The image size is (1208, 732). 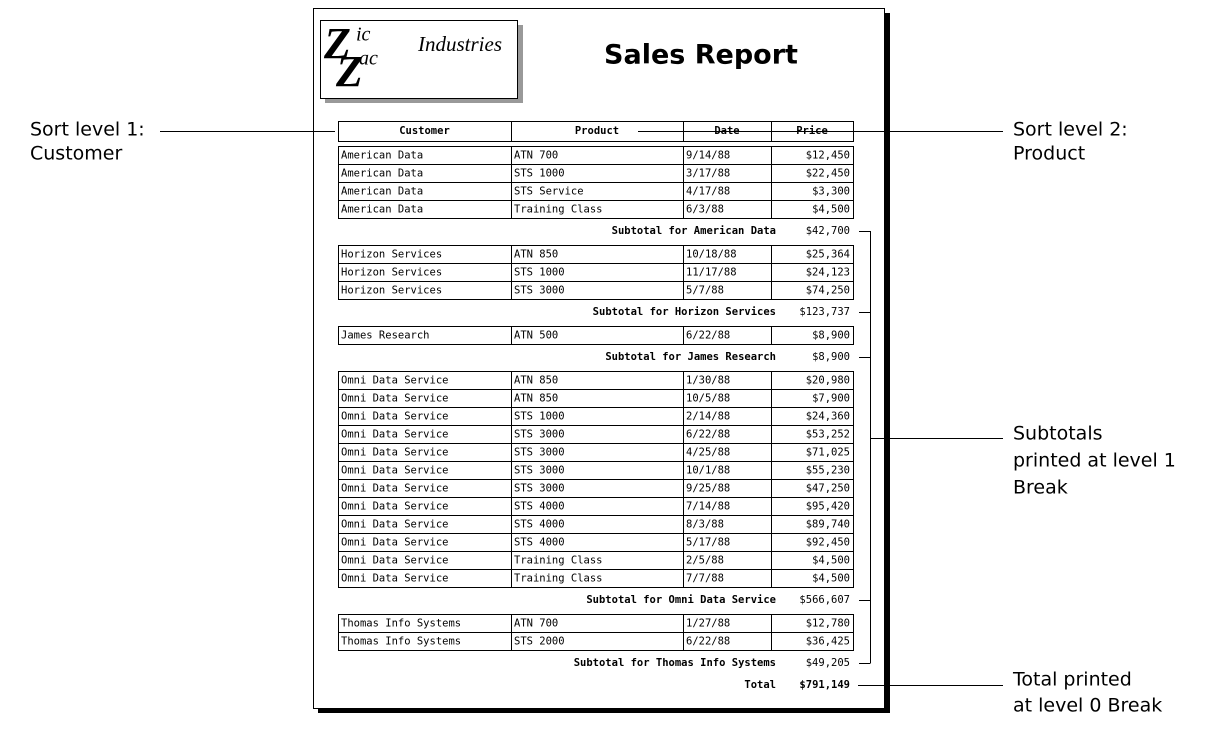 What do you see at coordinates (705, 291) in the screenshot?
I see `text-cell: 5/7/88` at bounding box center [705, 291].